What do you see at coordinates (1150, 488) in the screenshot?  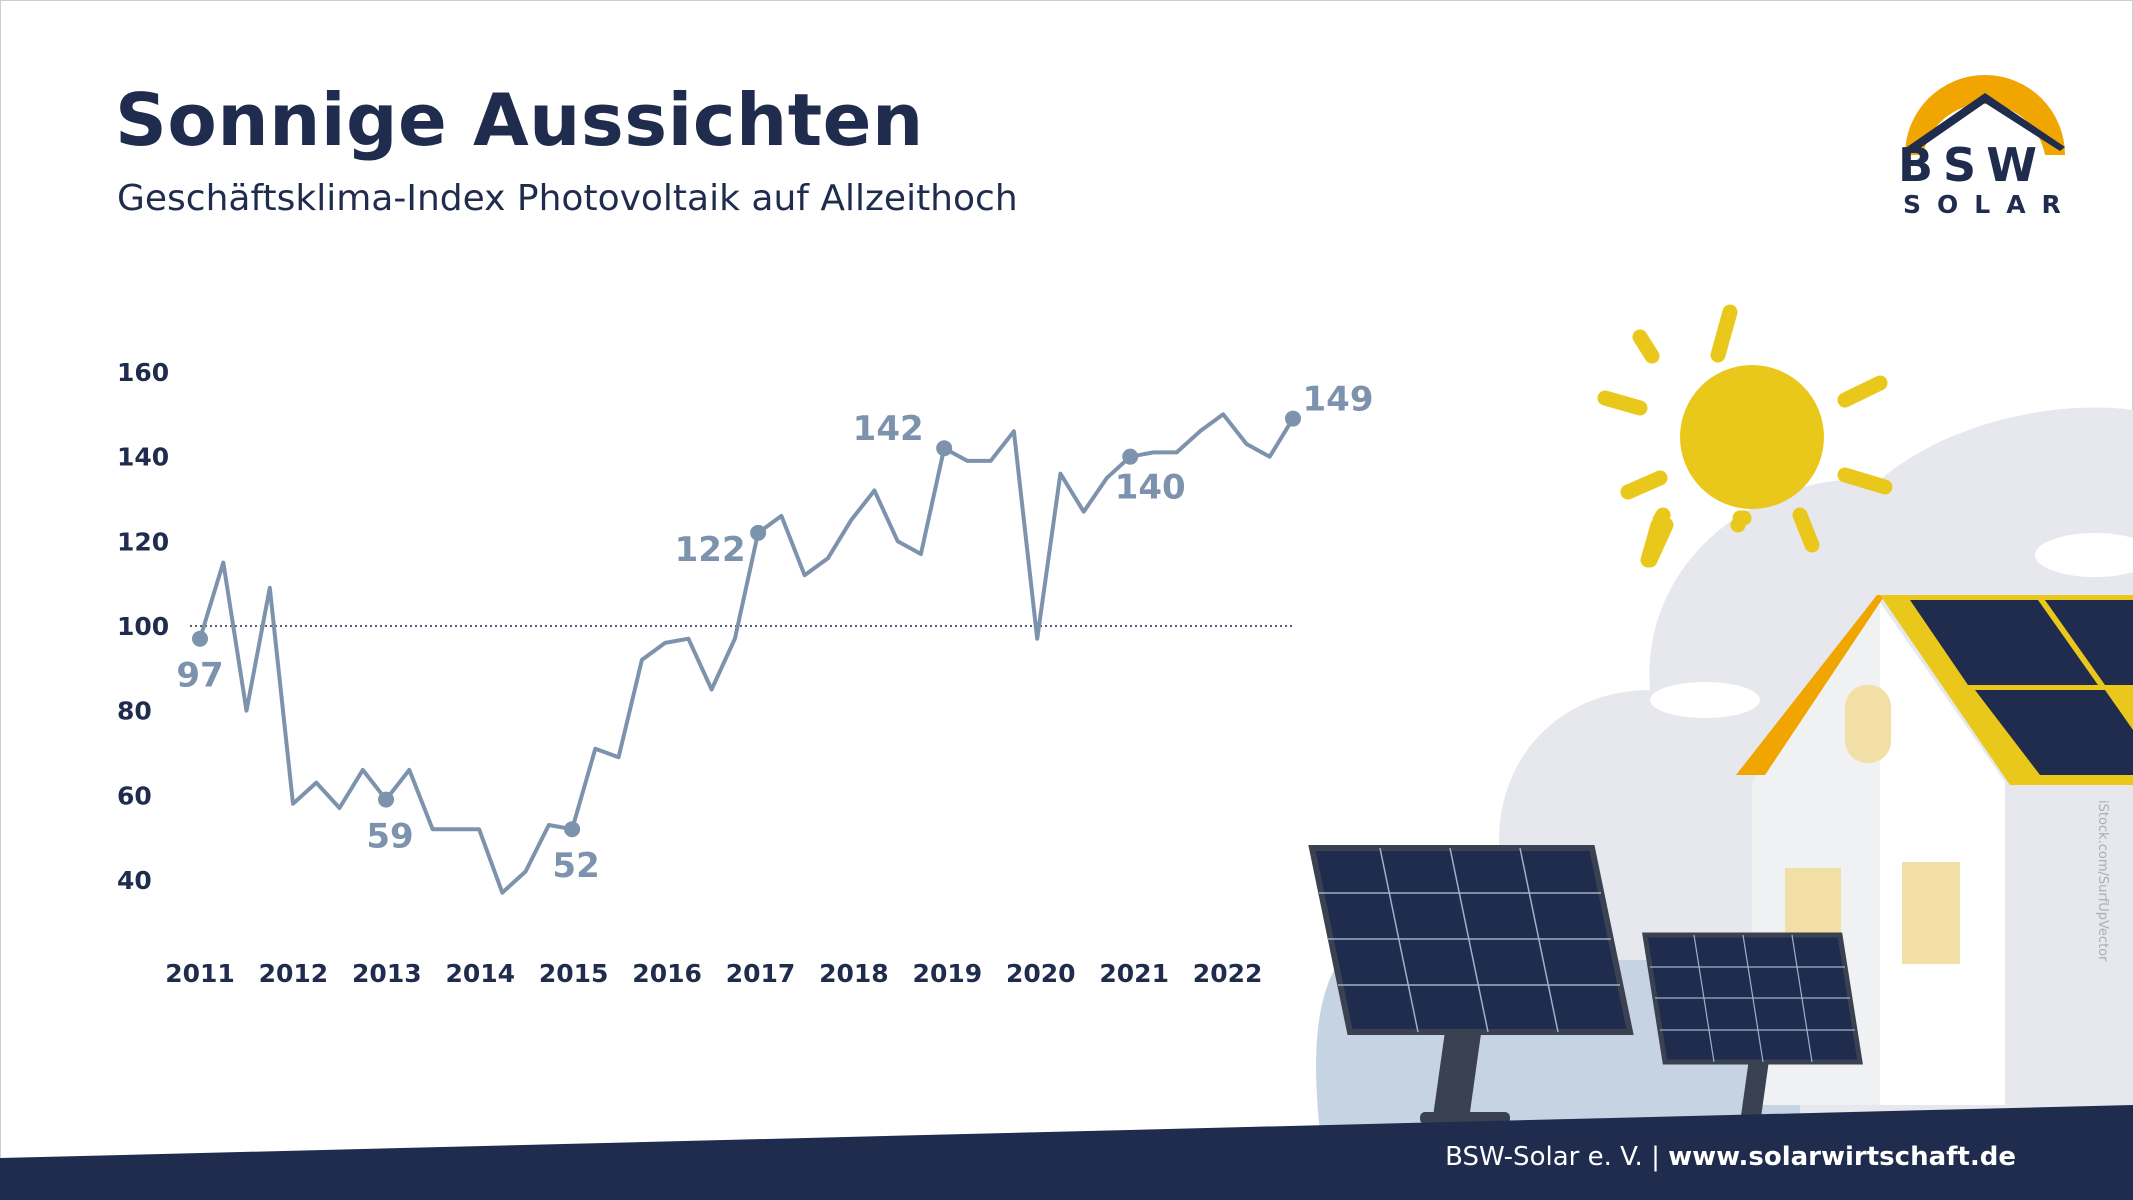 I see `data-label: 140` at bounding box center [1150, 488].